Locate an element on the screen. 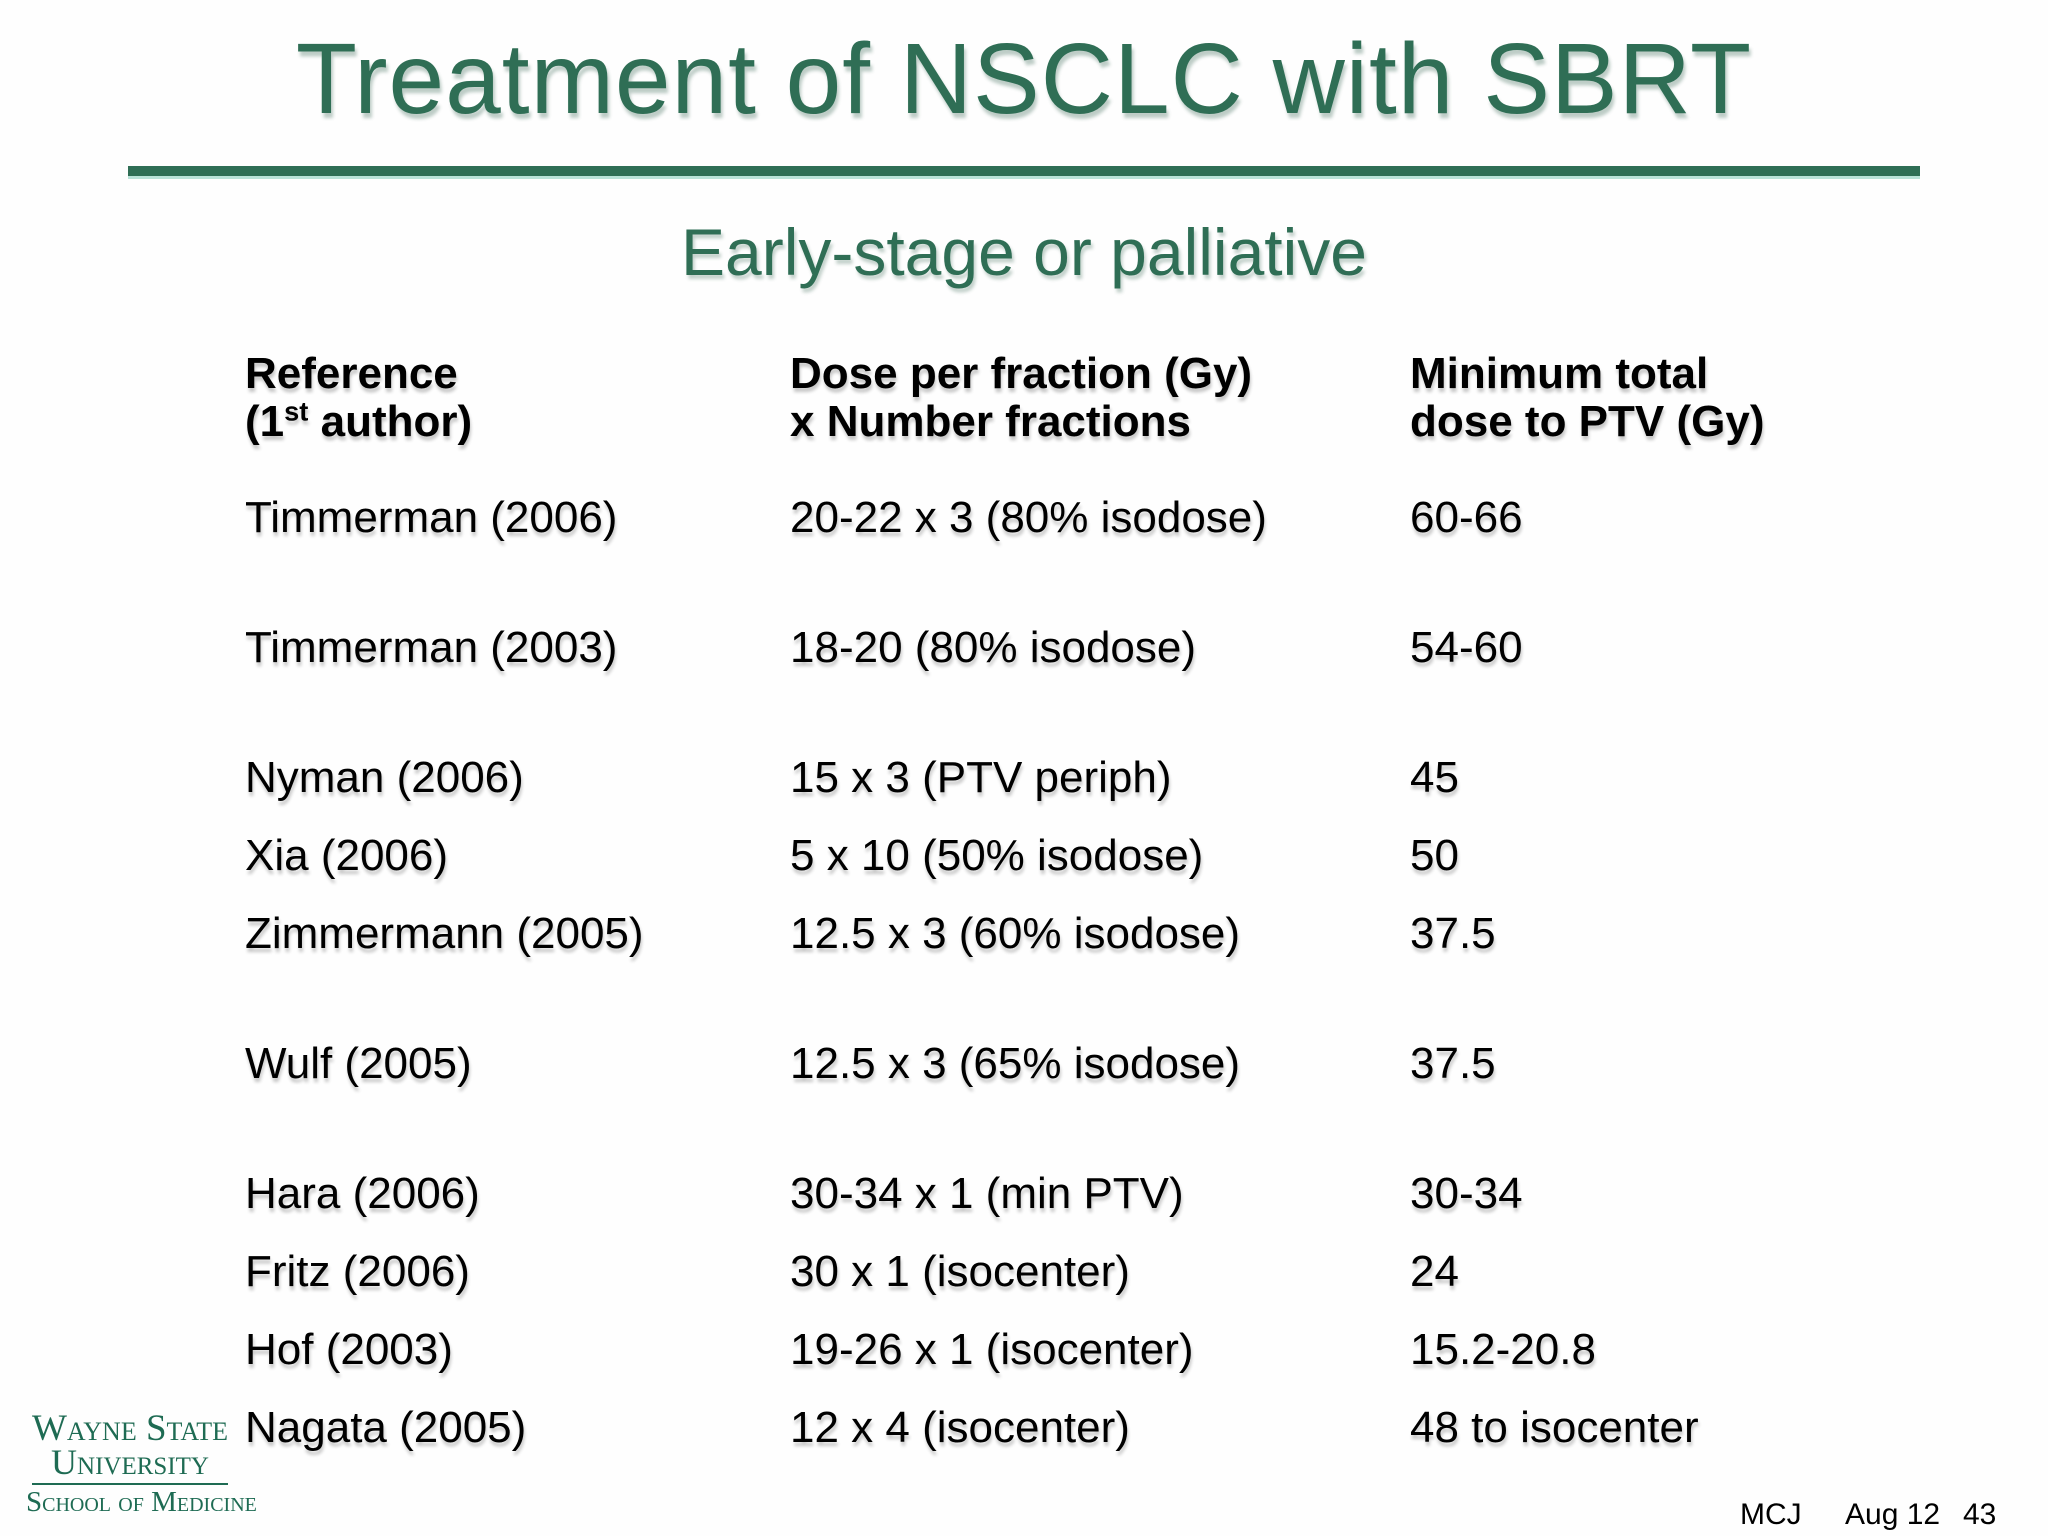 The width and height of the screenshot is (2048, 1536). header-reference-line2: (1st author) is located at coordinates (359, 420).